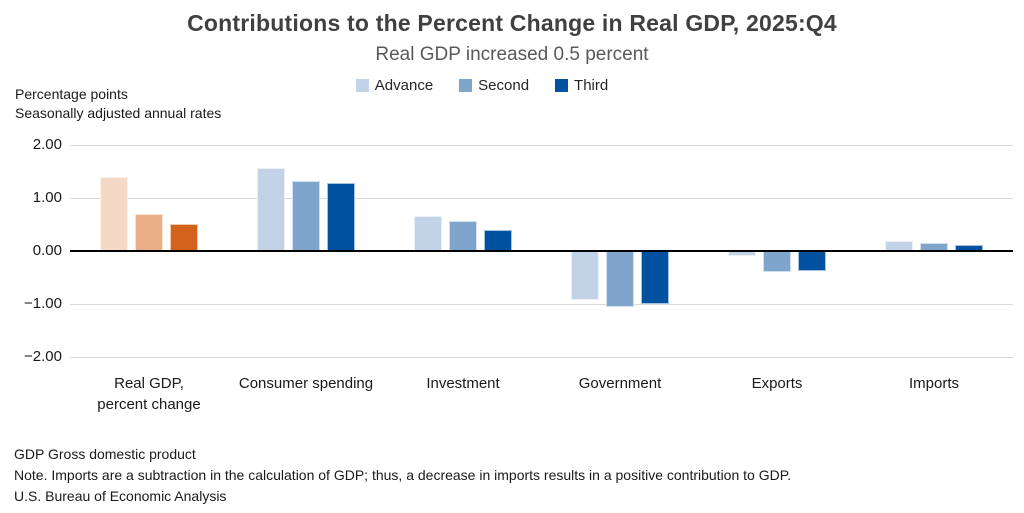 This screenshot has width=1024, height=513. Describe the element at coordinates (341, 217) in the screenshot. I see `bar-third-consumer-spending` at that location.